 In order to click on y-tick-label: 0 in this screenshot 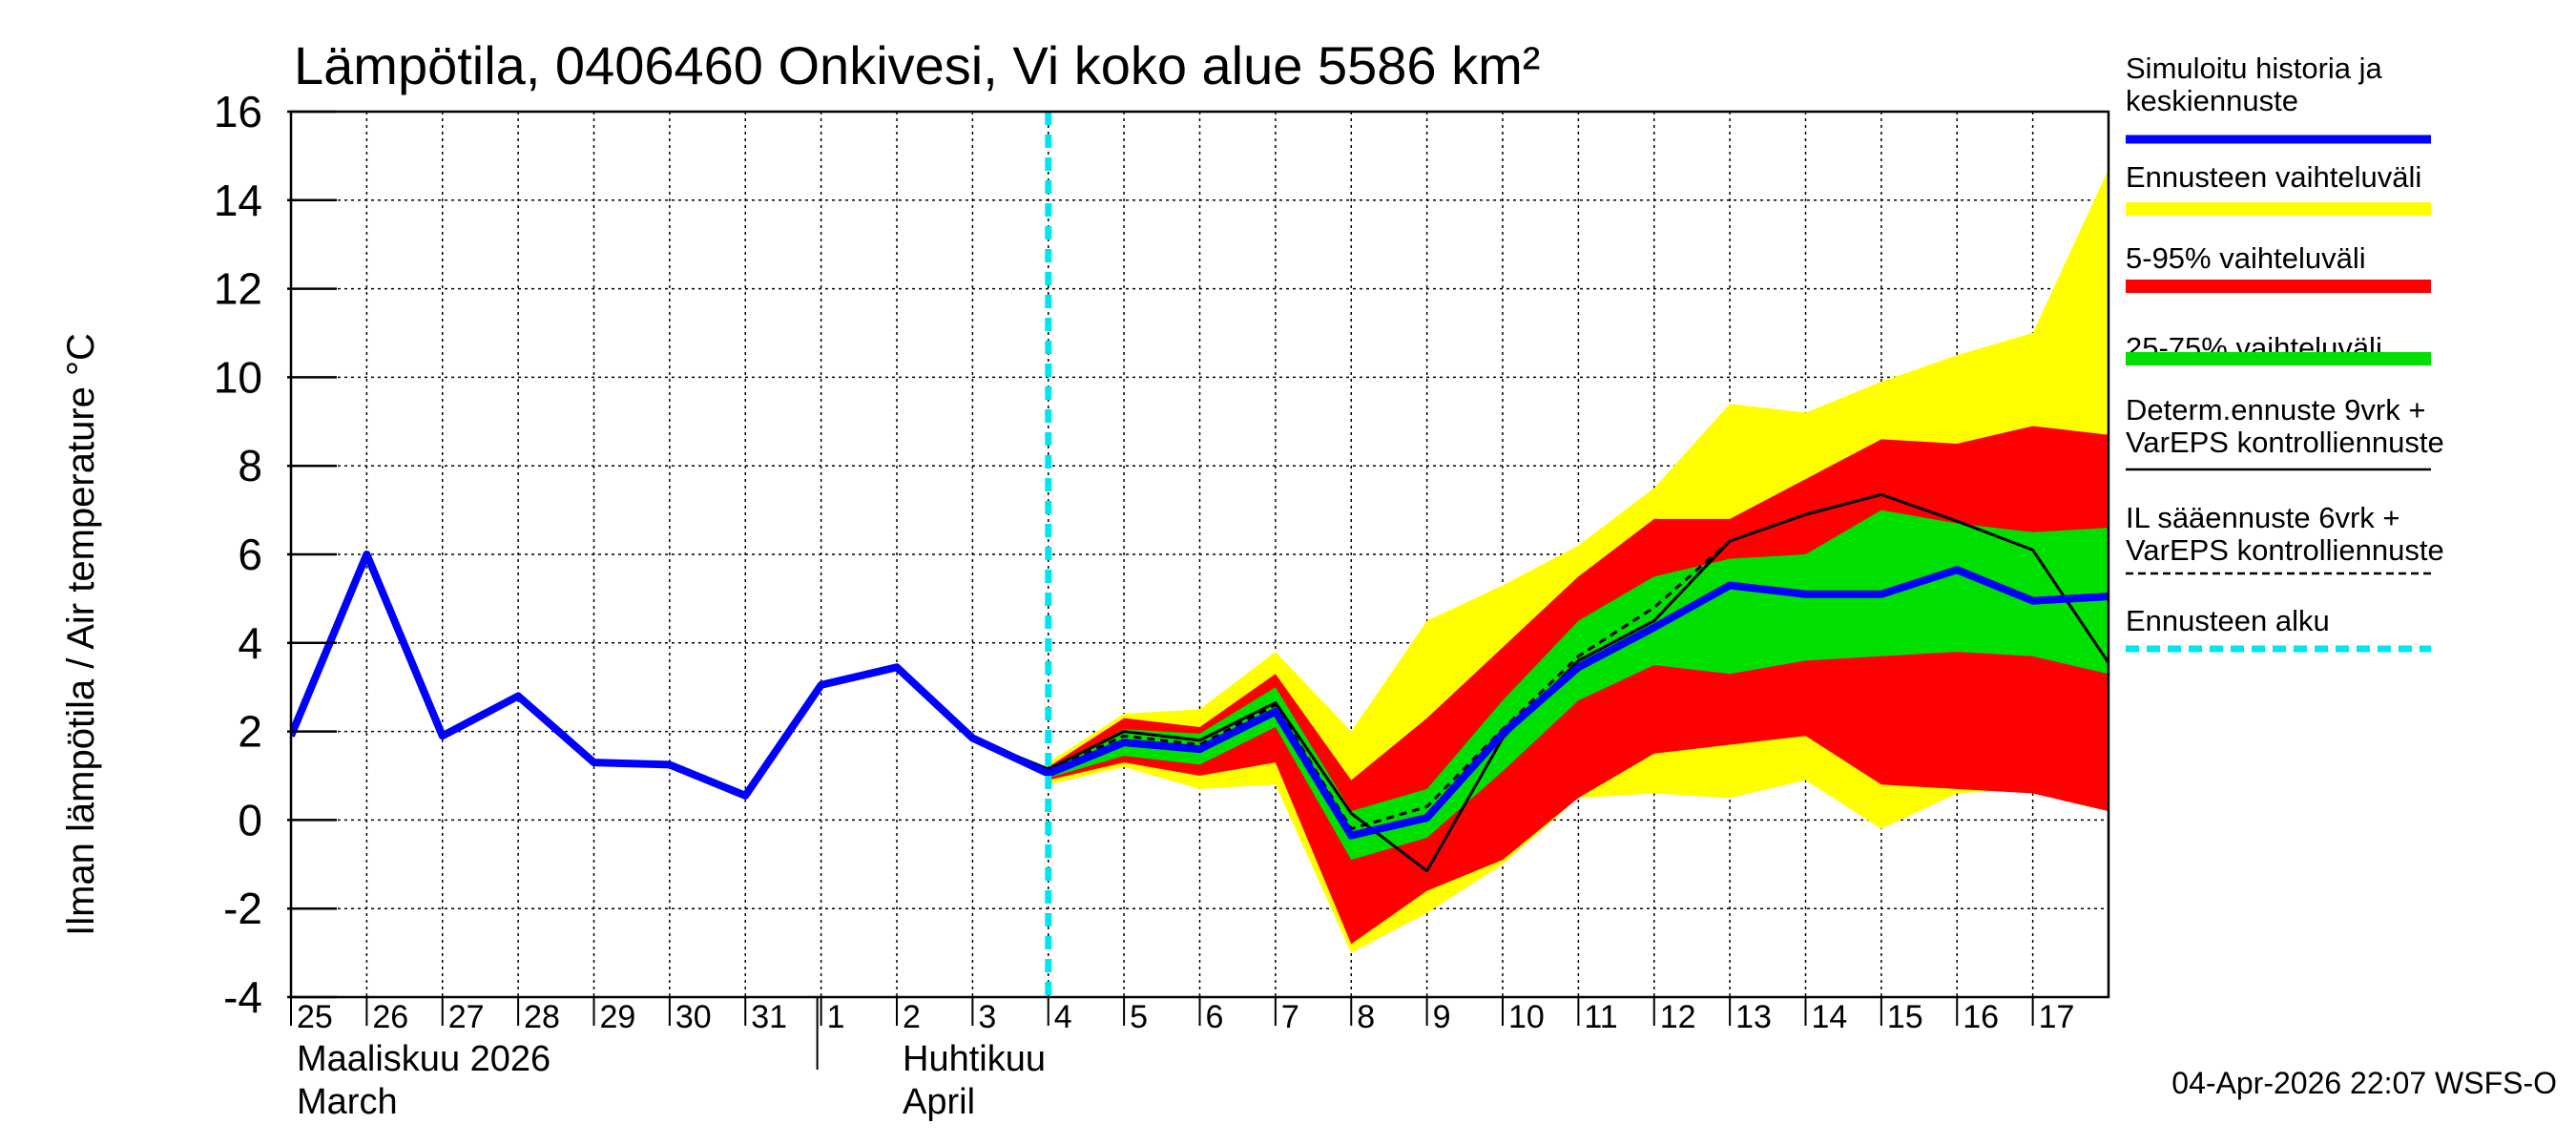, I will do `click(250, 819)`.